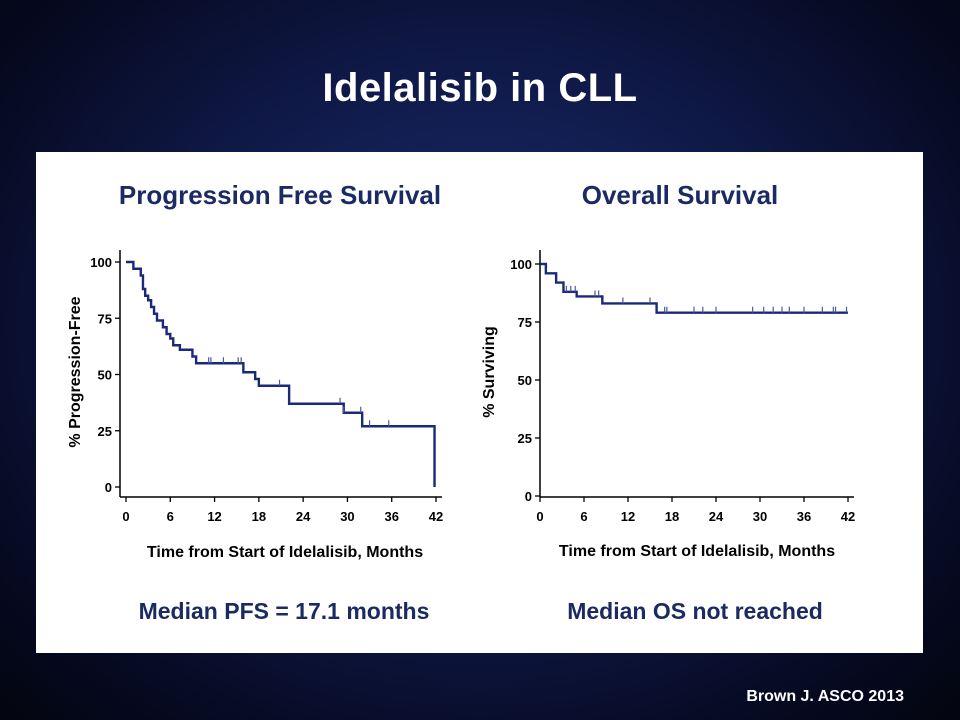 The width and height of the screenshot is (960, 720). I want to click on pfs-y-axis-label: % Progression-Free, so click(75, 371).